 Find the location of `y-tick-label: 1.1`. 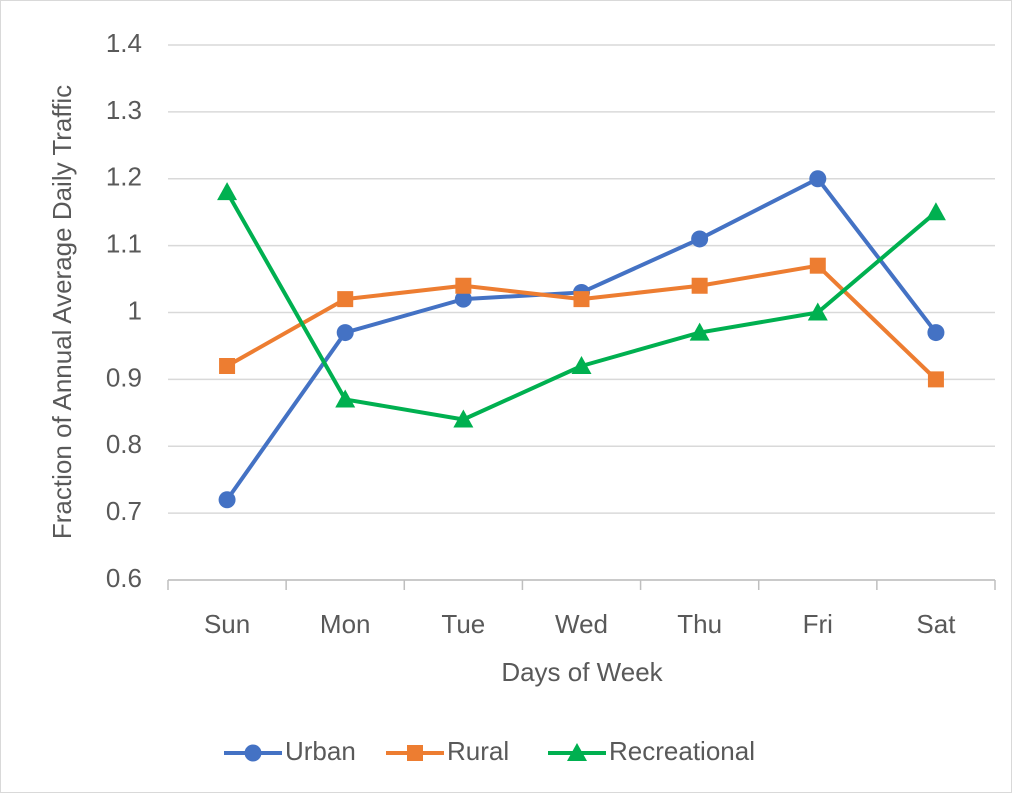

y-tick-label: 1.1 is located at coordinates (124, 244).